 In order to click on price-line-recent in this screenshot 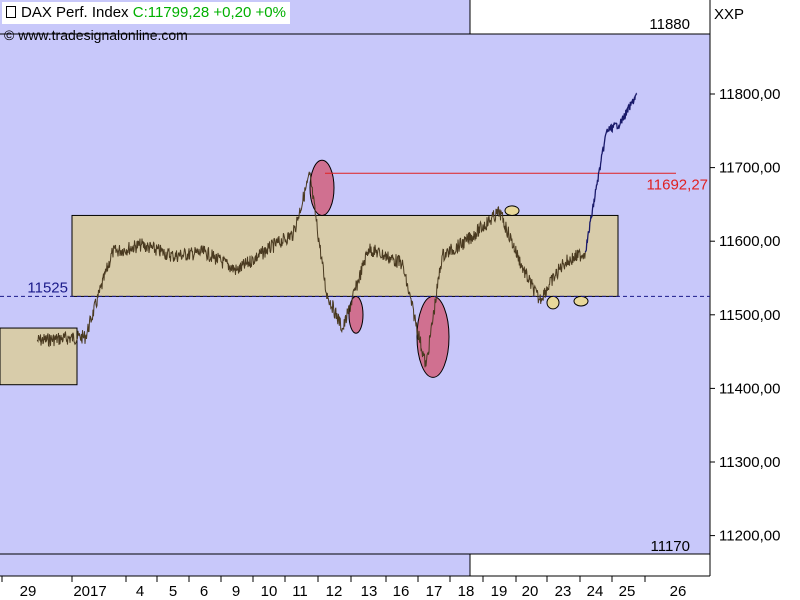, I will do `click(611, 172)`.